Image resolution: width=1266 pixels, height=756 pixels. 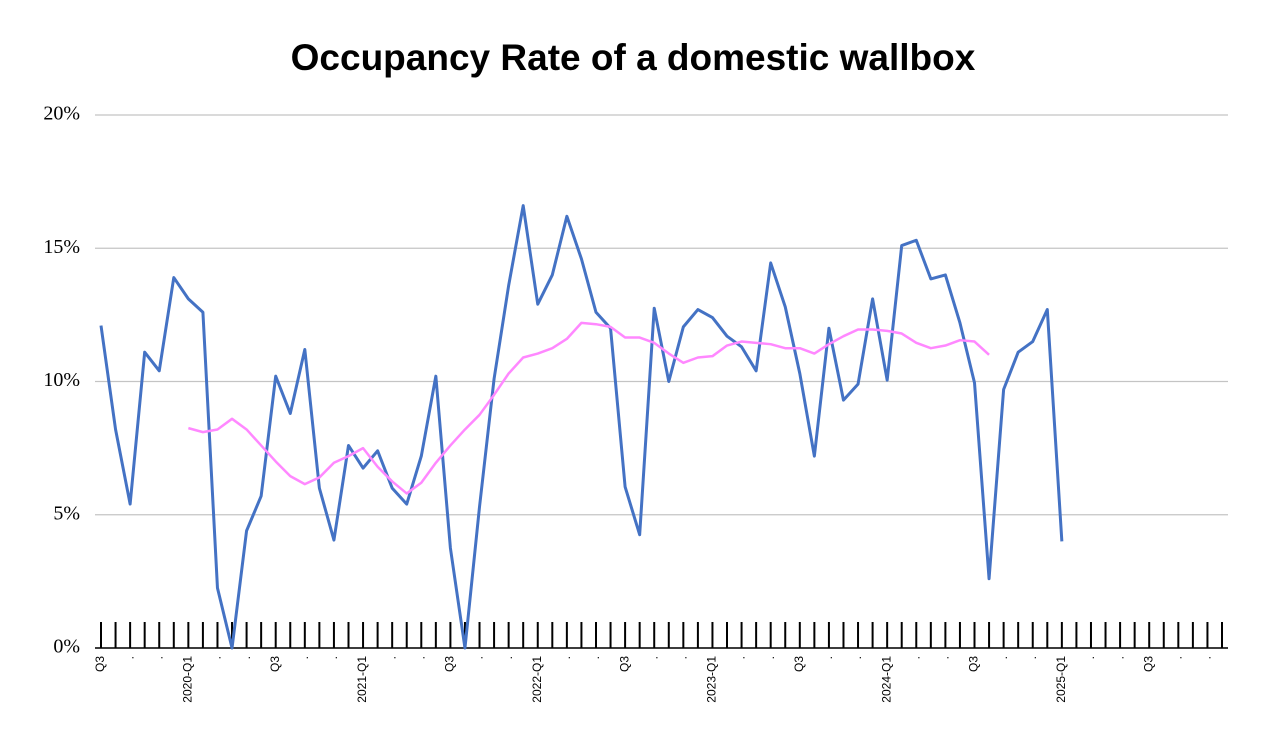 What do you see at coordinates (537, 679) in the screenshot?
I see `x-tick-label: 2022-Q1` at bounding box center [537, 679].